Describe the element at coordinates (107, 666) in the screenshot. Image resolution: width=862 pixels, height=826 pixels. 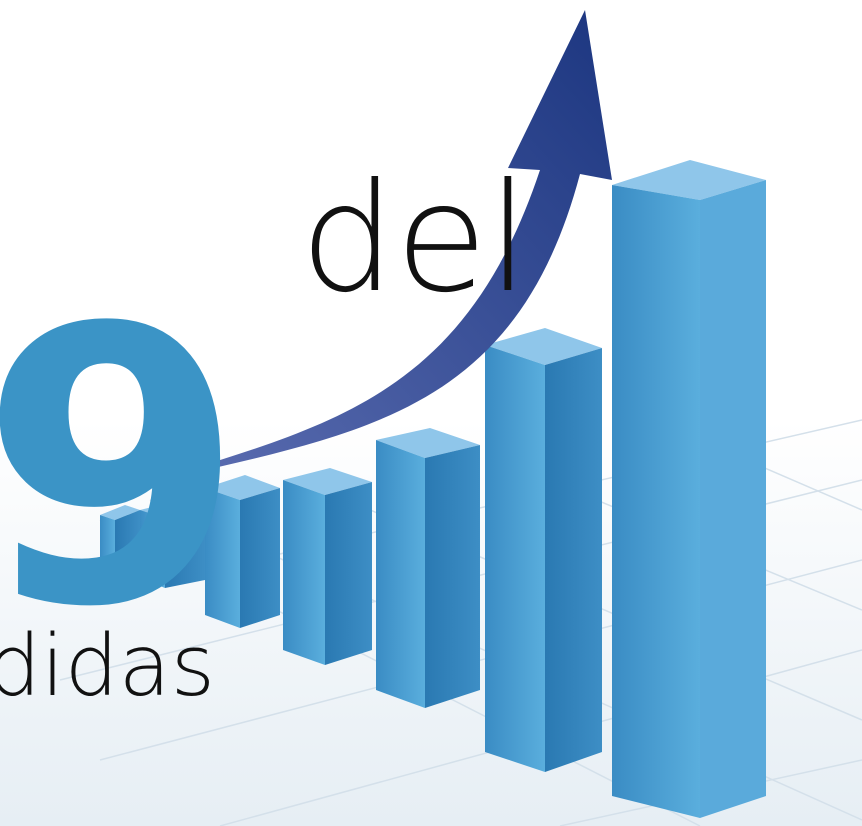
I see `headline-tail: ndidas` at that location.